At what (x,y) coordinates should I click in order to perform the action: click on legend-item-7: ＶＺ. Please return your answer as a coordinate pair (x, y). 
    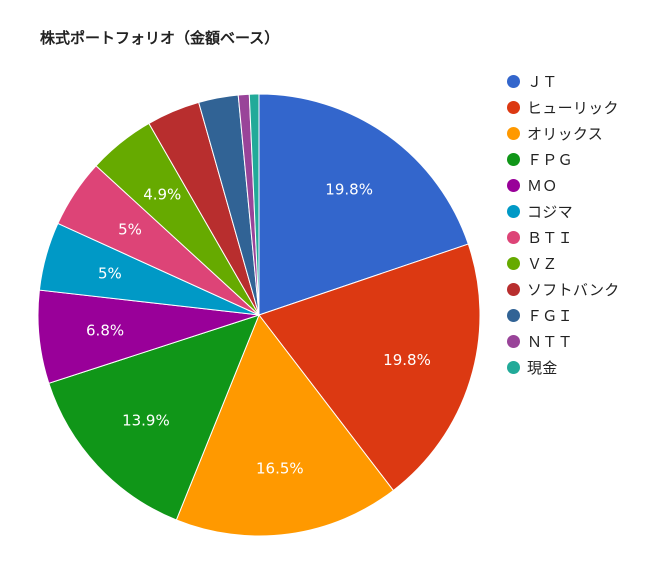
    Looking at the image, I should click on (588, 263).